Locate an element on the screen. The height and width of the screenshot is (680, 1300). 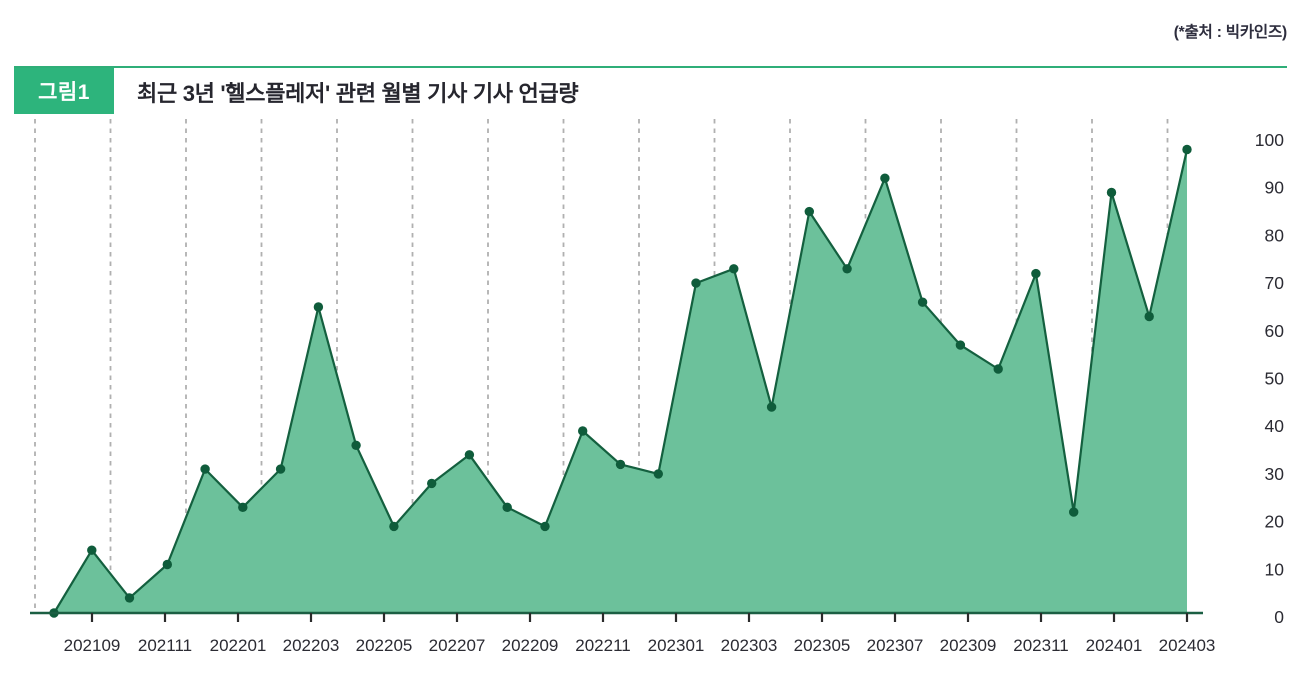
chart-title: 최근 3년 '헬스플레저' 관련 월별 기사 기사 언급량 is located at coordinates (358, 93).